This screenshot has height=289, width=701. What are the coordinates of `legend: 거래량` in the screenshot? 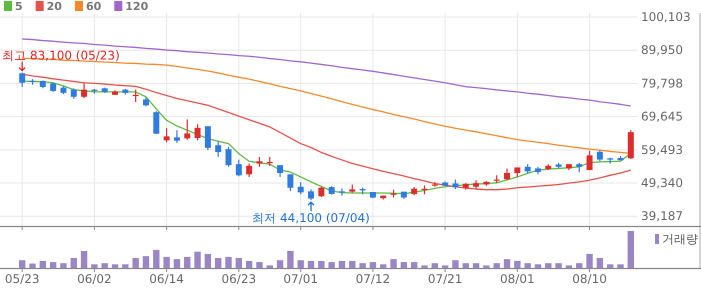 It's located at (676, 239).